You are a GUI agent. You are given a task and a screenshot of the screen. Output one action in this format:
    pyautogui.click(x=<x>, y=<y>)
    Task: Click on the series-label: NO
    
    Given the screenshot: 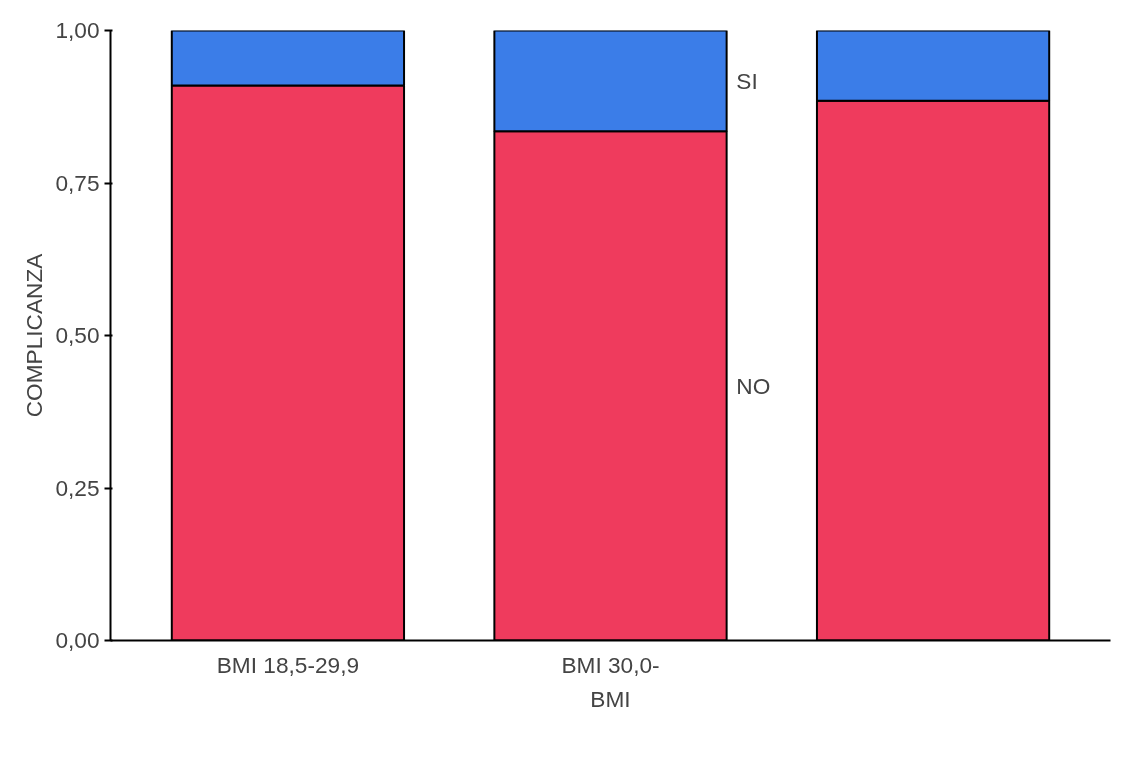 What is the action you would take?
    pyautogui.click(x=753, y=385)
    